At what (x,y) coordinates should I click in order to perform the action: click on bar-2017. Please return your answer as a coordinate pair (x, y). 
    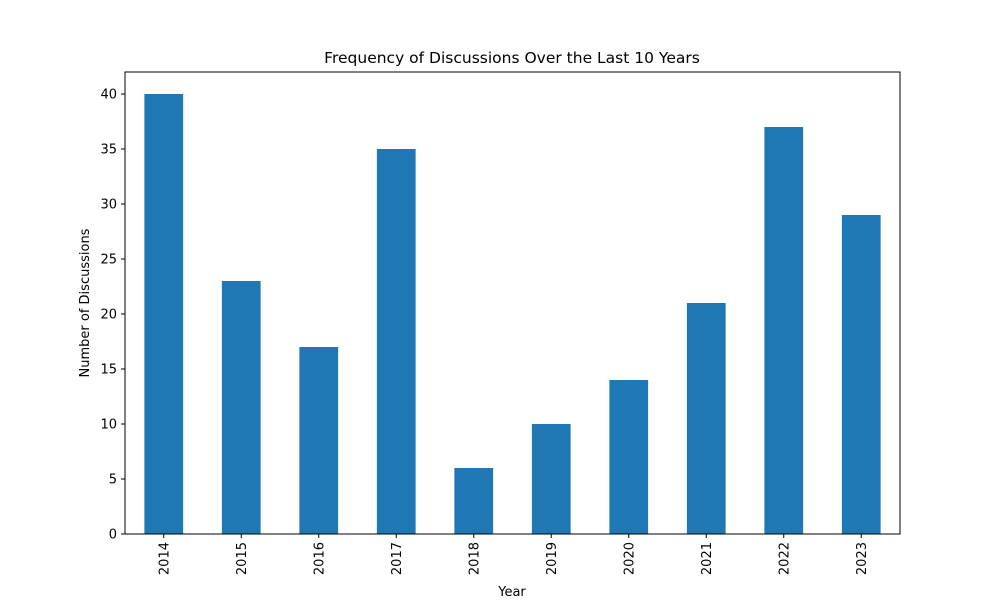
    Looking at the image, I should click on (396, 341).